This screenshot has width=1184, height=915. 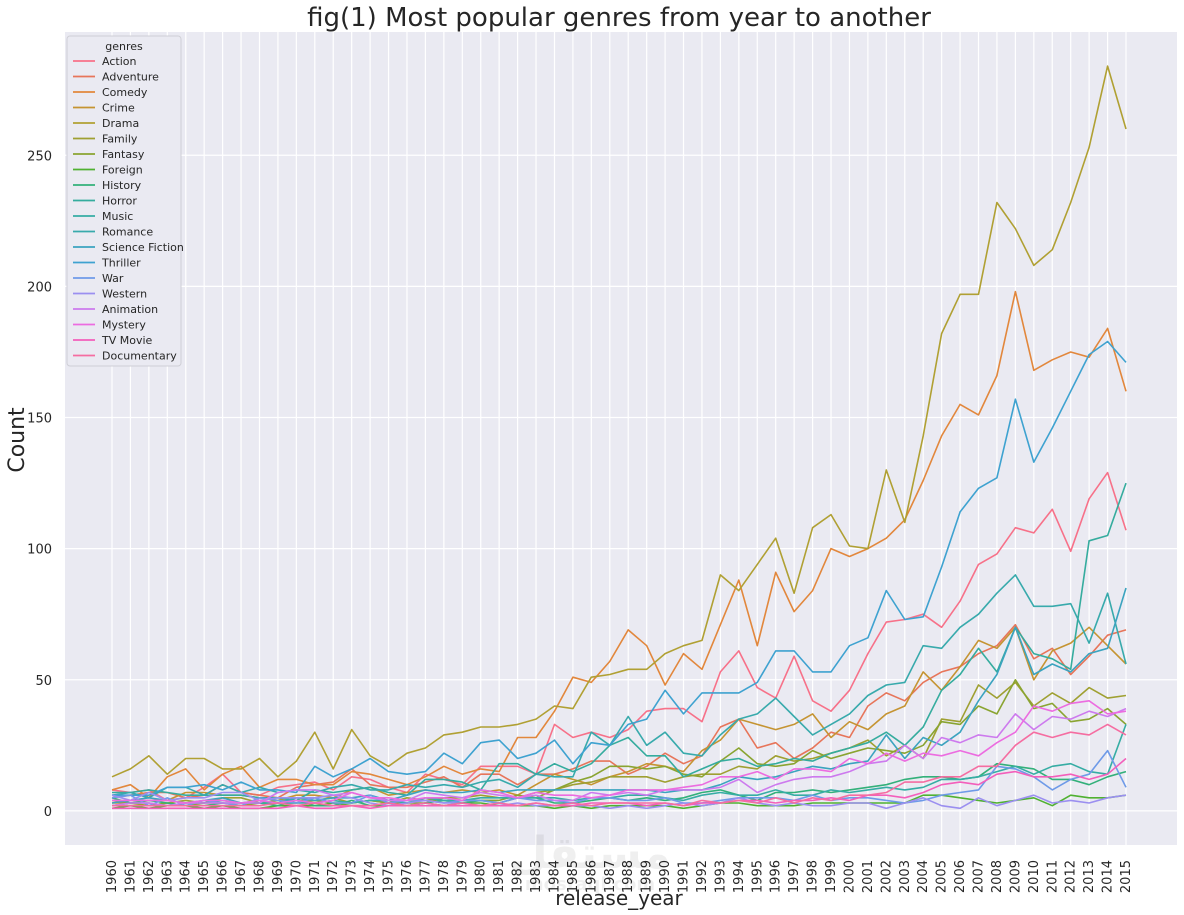 I want to click on x-tick-label: 1991, so click(x=684, y=876).